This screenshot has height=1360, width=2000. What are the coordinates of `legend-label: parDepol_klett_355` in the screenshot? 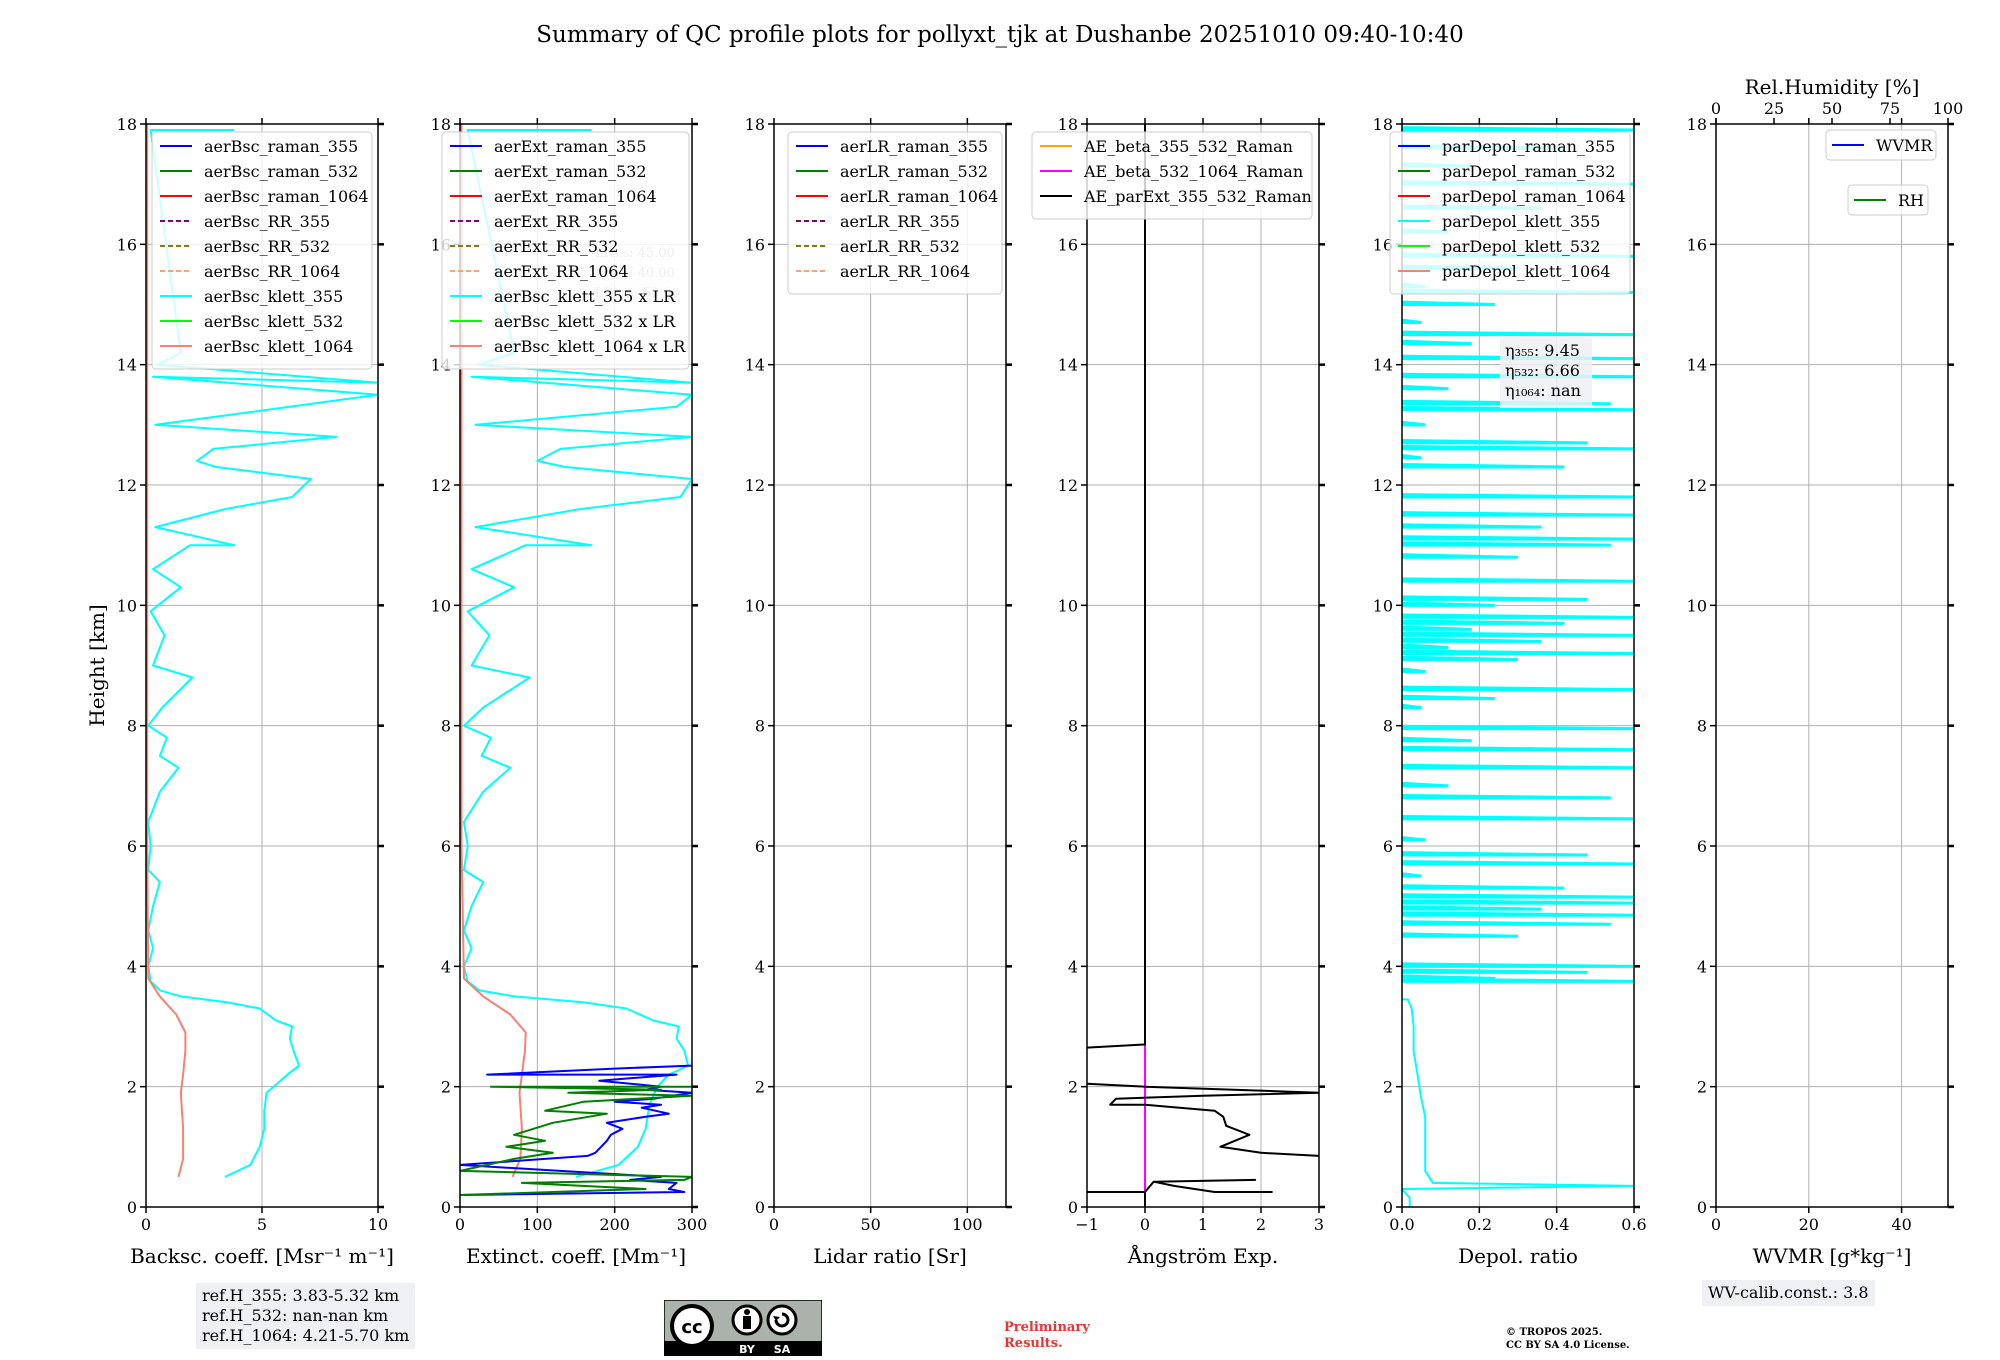 It's located at (1521, 221).